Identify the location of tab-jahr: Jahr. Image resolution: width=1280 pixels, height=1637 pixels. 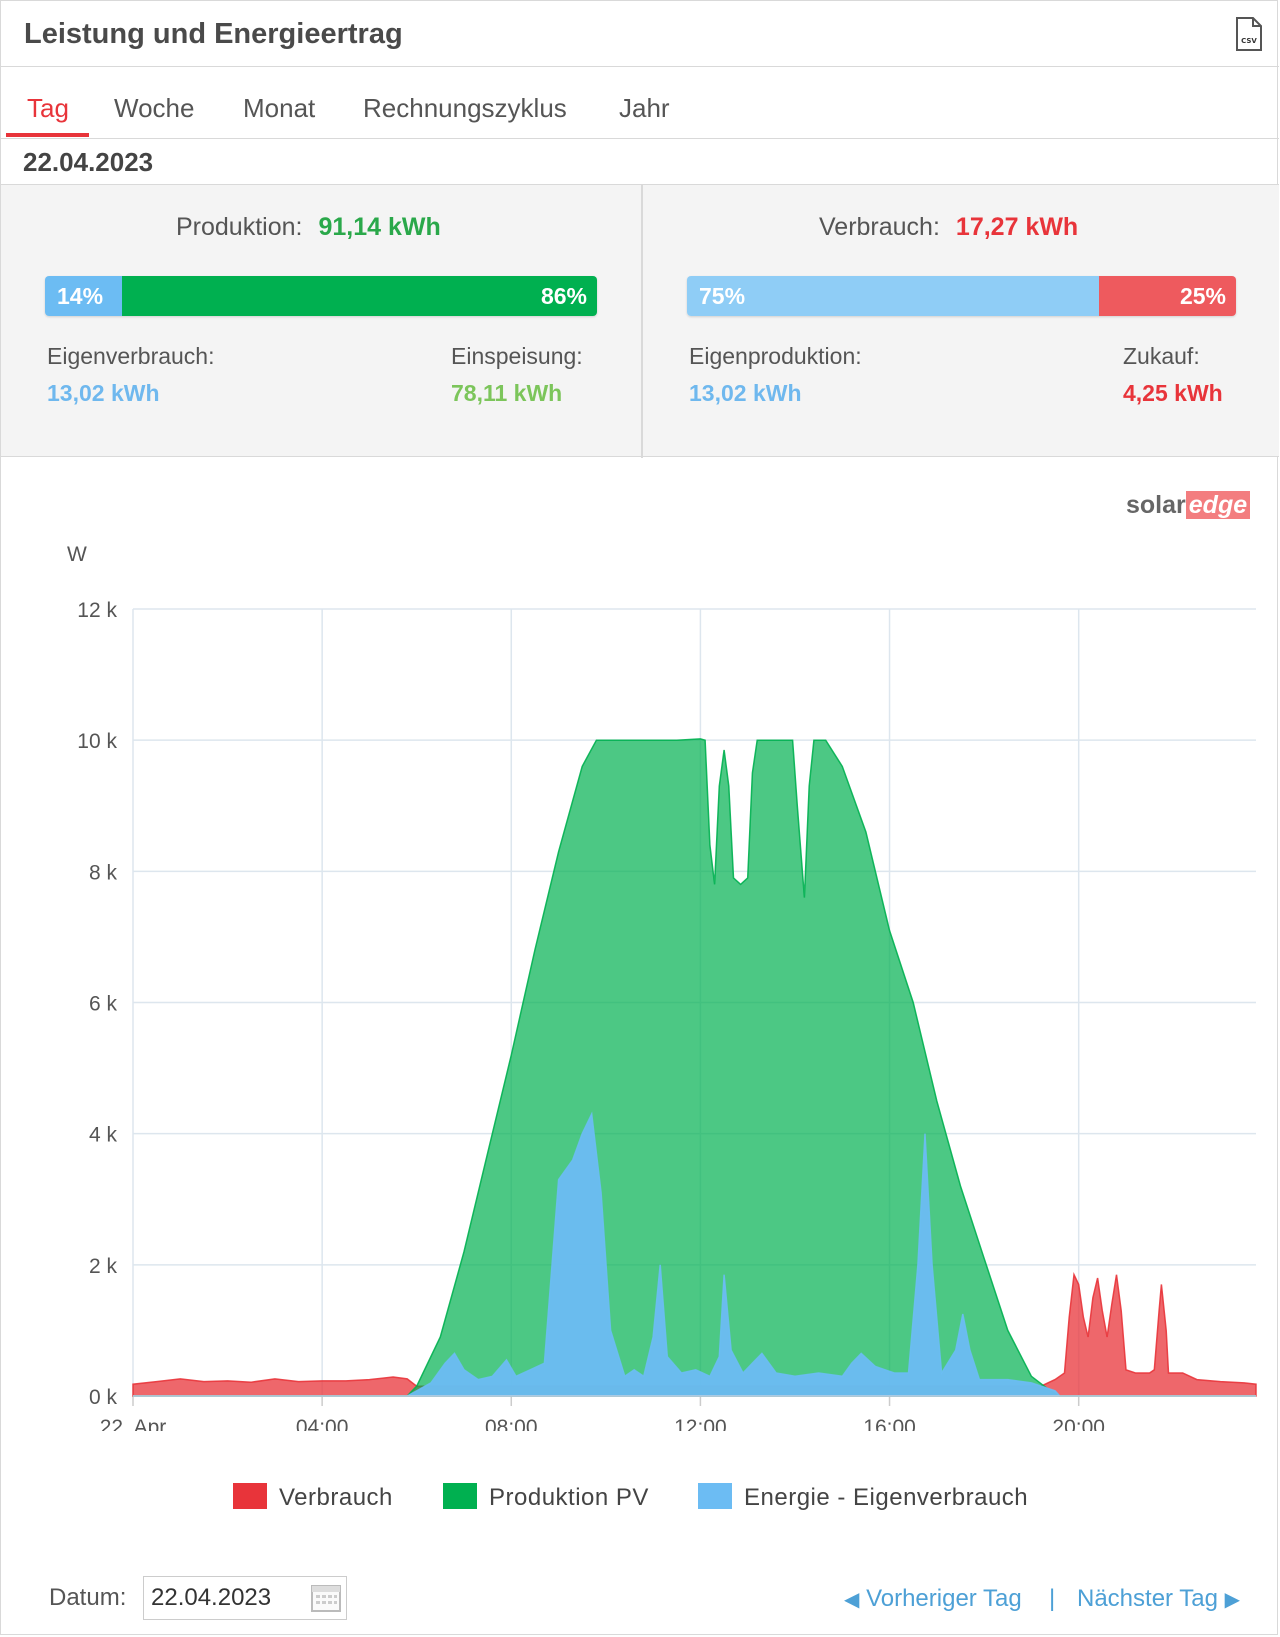
(644, 108).